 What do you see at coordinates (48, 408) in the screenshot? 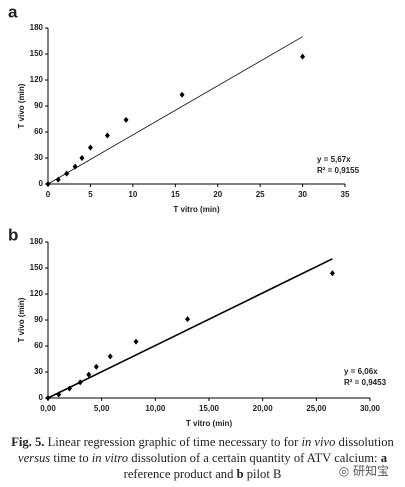
I see `x-tick-label: 0,00` at bounding box center [48, 408].